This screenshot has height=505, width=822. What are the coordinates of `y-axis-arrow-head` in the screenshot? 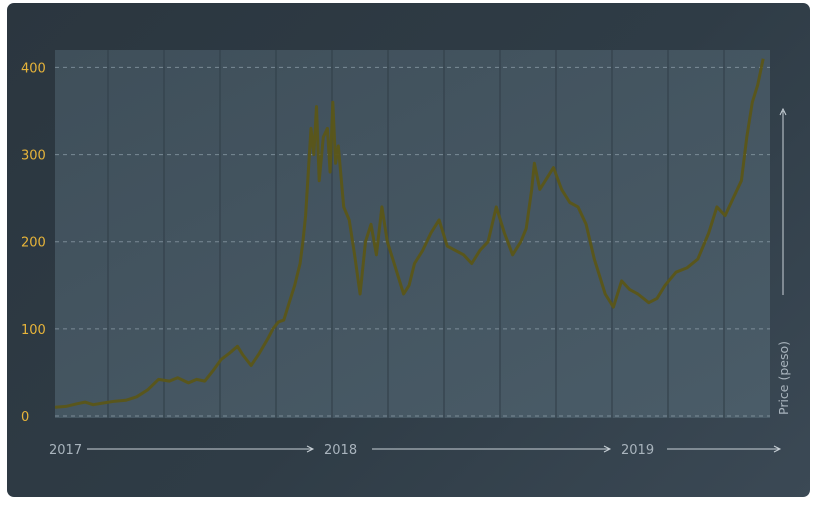 It's located at (783, 111).